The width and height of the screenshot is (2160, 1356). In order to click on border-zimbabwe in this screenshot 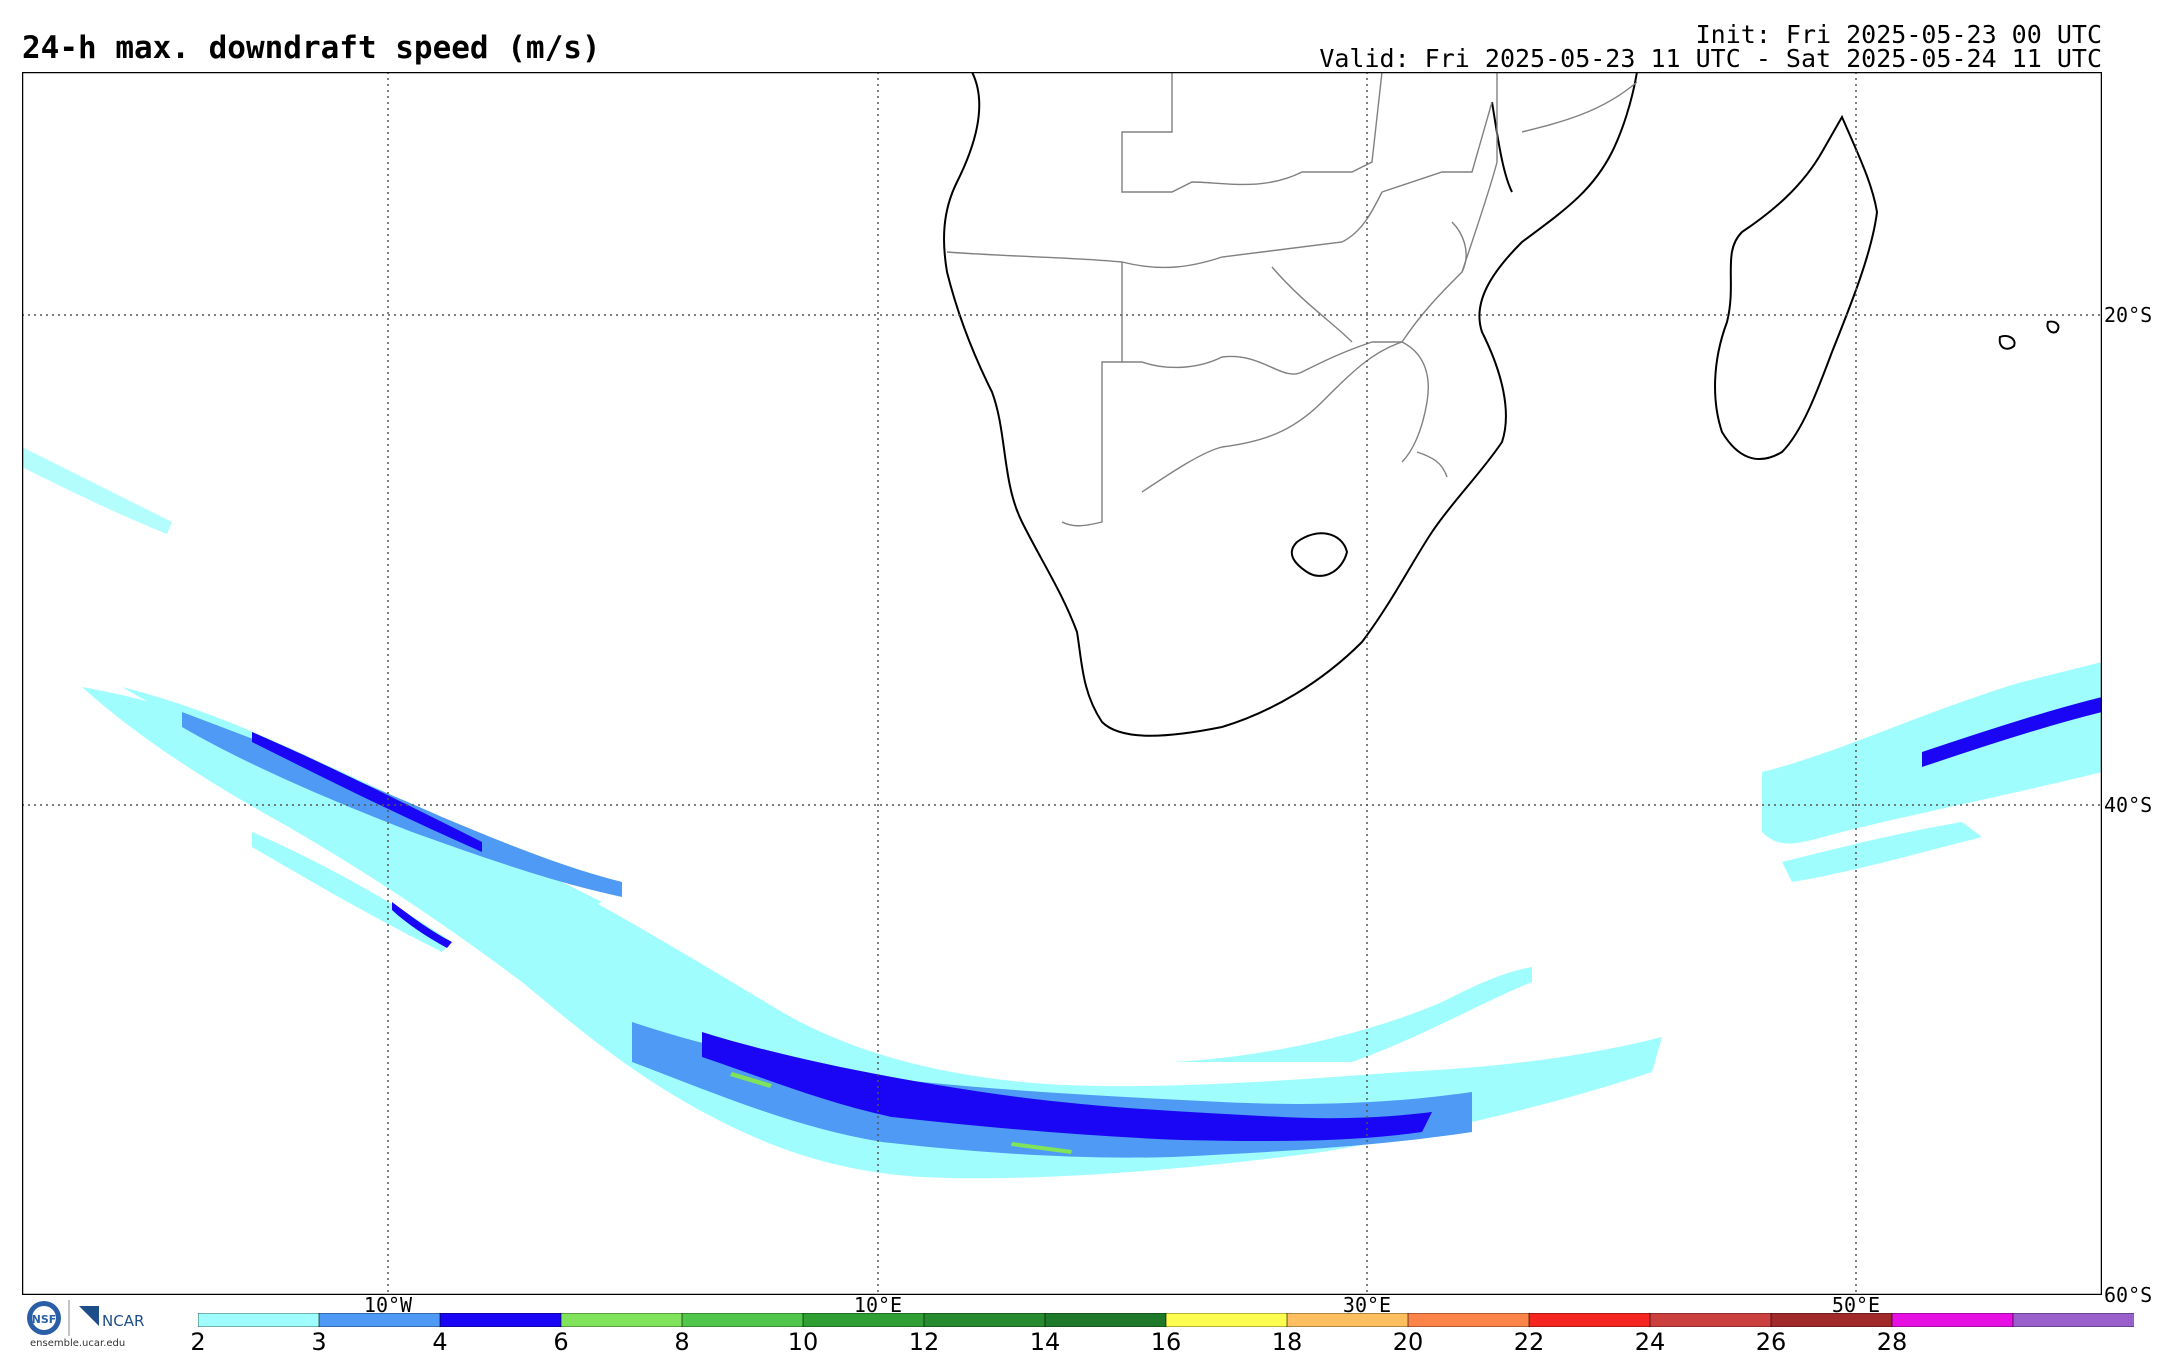, I will do `click(1369, 282)`.